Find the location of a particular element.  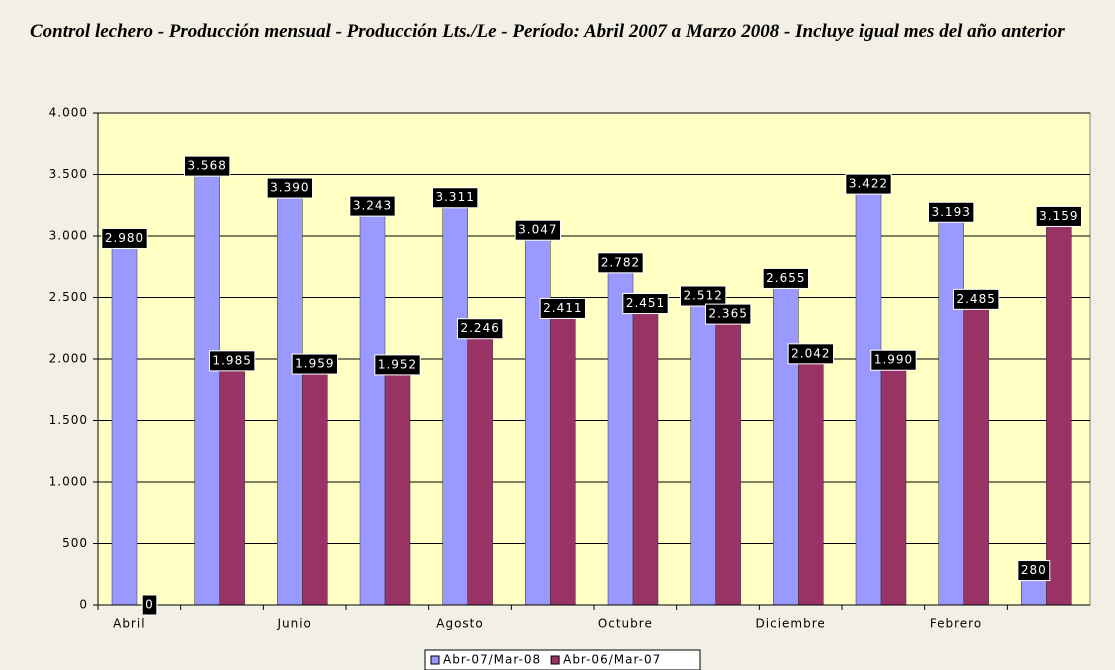

data-label: 3.311 is located at coordinates (454, 197).